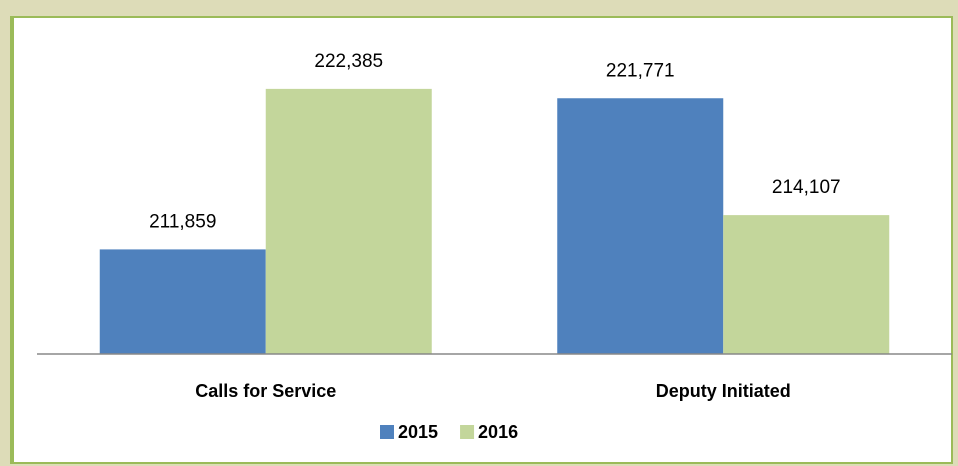  What do you see at coordinates (640, 70) in the screenshot?
I see `value-label: 221,771` at bounding box center [640, 70].